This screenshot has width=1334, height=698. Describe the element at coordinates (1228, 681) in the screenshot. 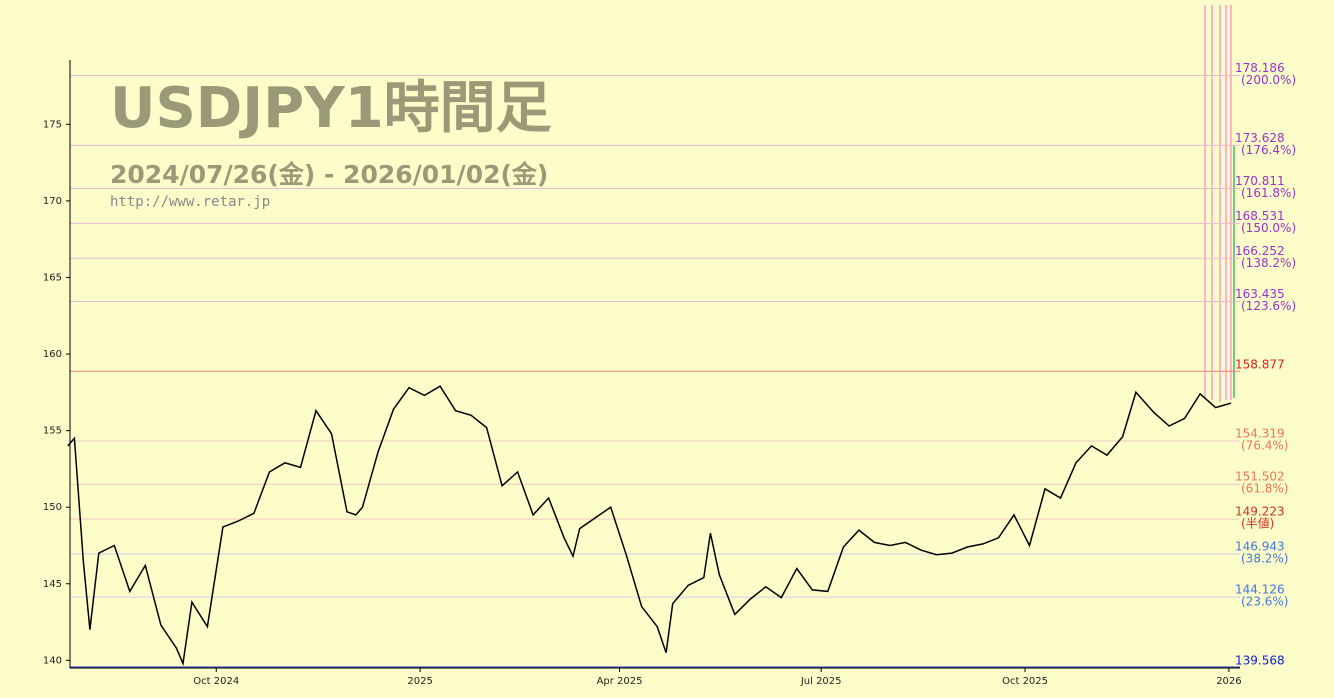

I see `x-tick-label: 2026` at that location.